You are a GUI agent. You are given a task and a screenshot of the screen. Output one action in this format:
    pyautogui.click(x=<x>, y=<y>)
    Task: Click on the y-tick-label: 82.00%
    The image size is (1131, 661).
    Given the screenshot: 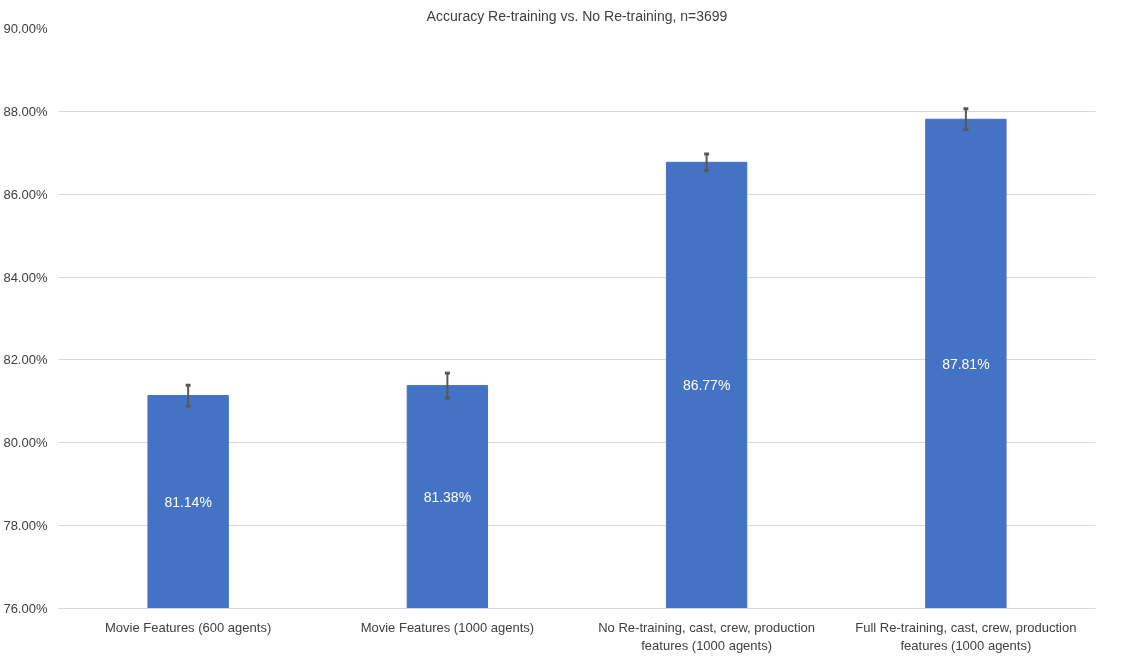 What is the action you would take?
    pyautogui.click(x=25, y=360)
    